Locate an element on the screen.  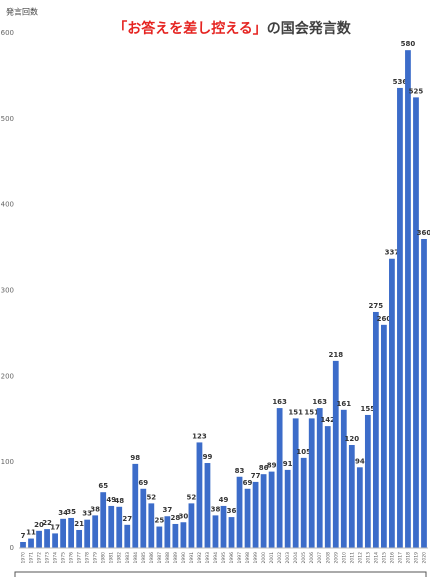
x-tick-label: 2010 is located at coordinates (344, 558).